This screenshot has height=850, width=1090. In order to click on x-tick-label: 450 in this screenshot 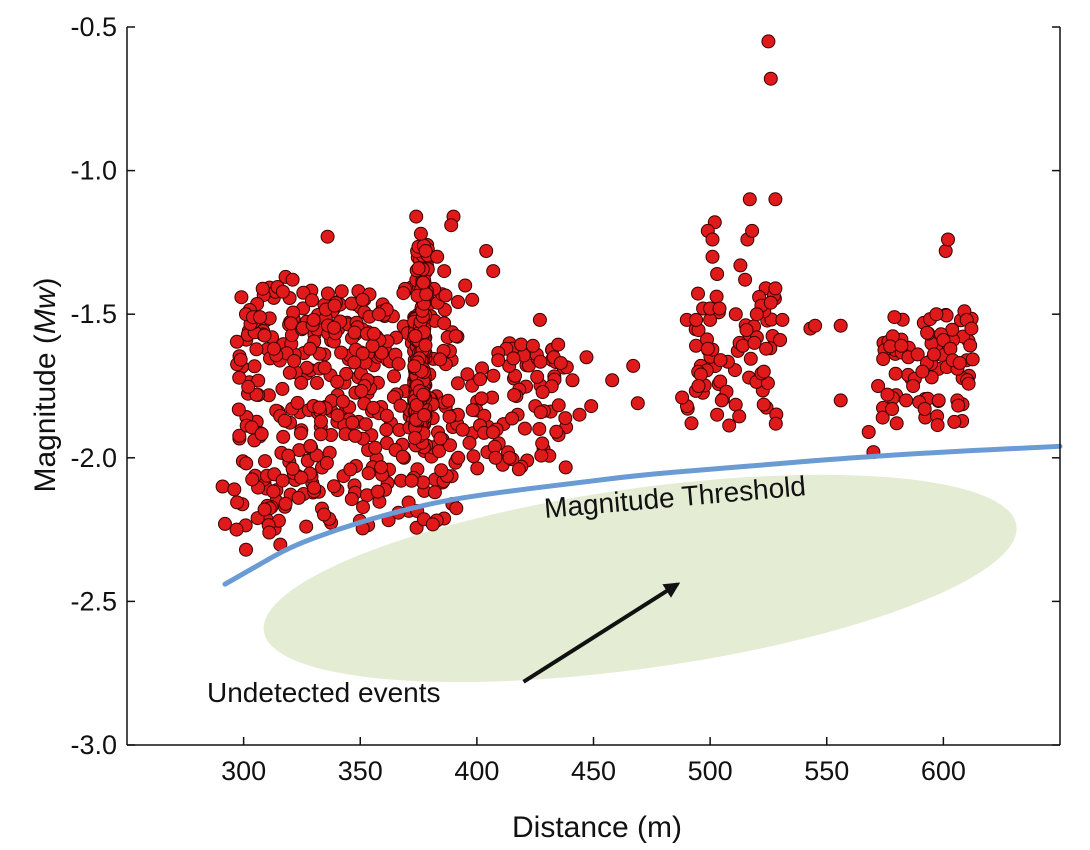, I will do `click(593, 771)`.